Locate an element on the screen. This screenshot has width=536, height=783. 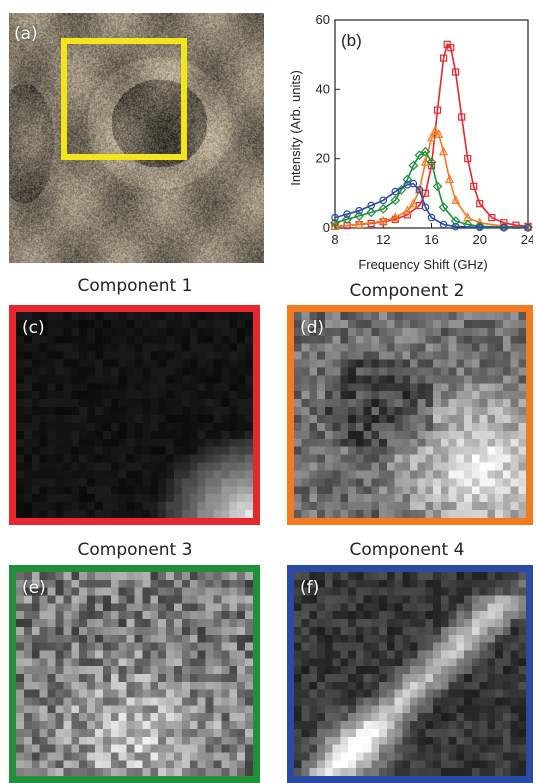
component-4-map: (f) is located at coordinates (410, 674).